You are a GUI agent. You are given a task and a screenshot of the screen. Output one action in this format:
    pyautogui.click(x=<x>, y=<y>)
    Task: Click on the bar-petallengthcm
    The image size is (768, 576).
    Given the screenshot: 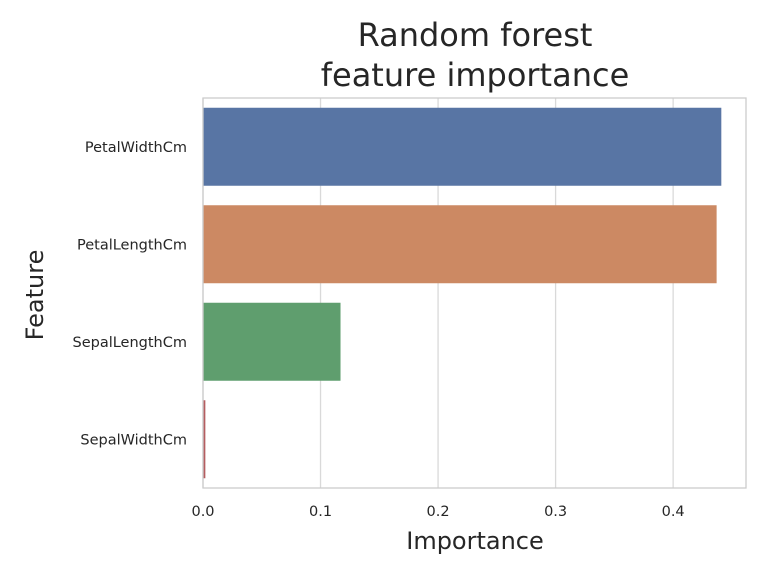 What is the action you would take?
    pyautogui.click(x=460, y=244)
    